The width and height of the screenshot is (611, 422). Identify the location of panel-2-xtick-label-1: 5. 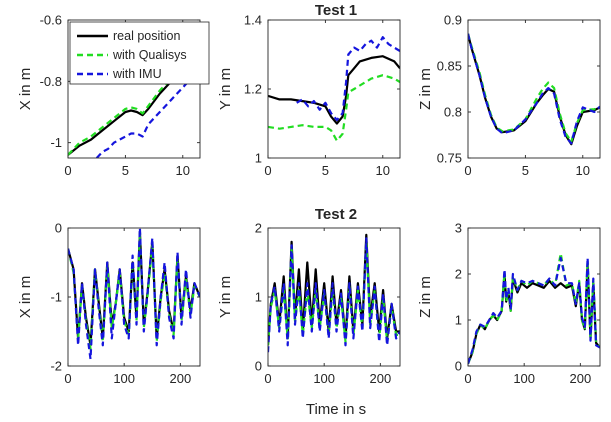
(525, 170).